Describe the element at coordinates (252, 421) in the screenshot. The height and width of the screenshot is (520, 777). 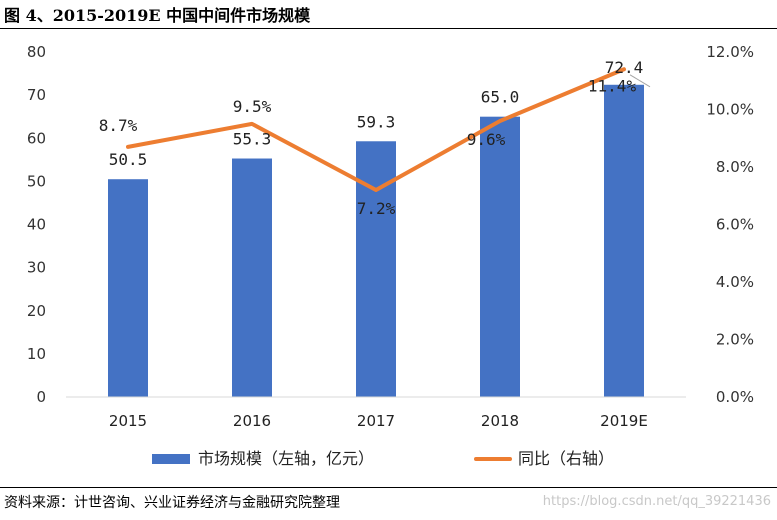
I see `x-axis-tick: 2016` at that location.